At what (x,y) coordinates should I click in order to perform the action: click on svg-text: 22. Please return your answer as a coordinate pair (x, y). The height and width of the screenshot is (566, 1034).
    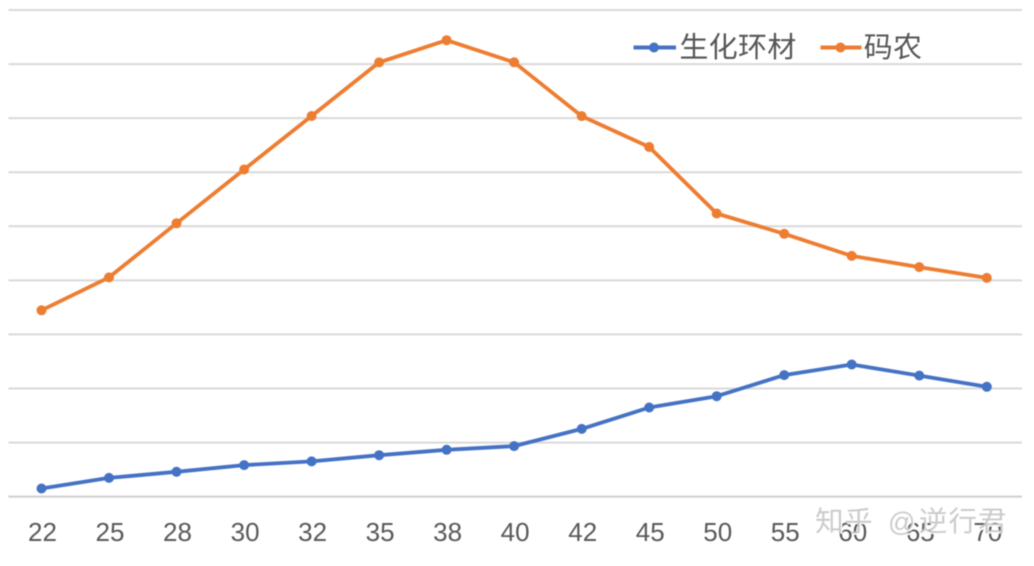
    Looking at the image, I should click on (42, 532).